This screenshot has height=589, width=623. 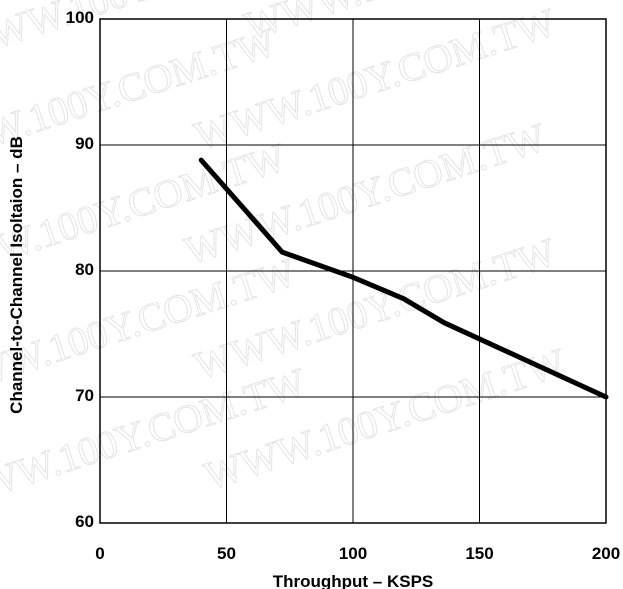 What do you see at coordinates (99, 553) in the screenshot?
I see `x-tick-label: 0` at bounding box center [99, 553].